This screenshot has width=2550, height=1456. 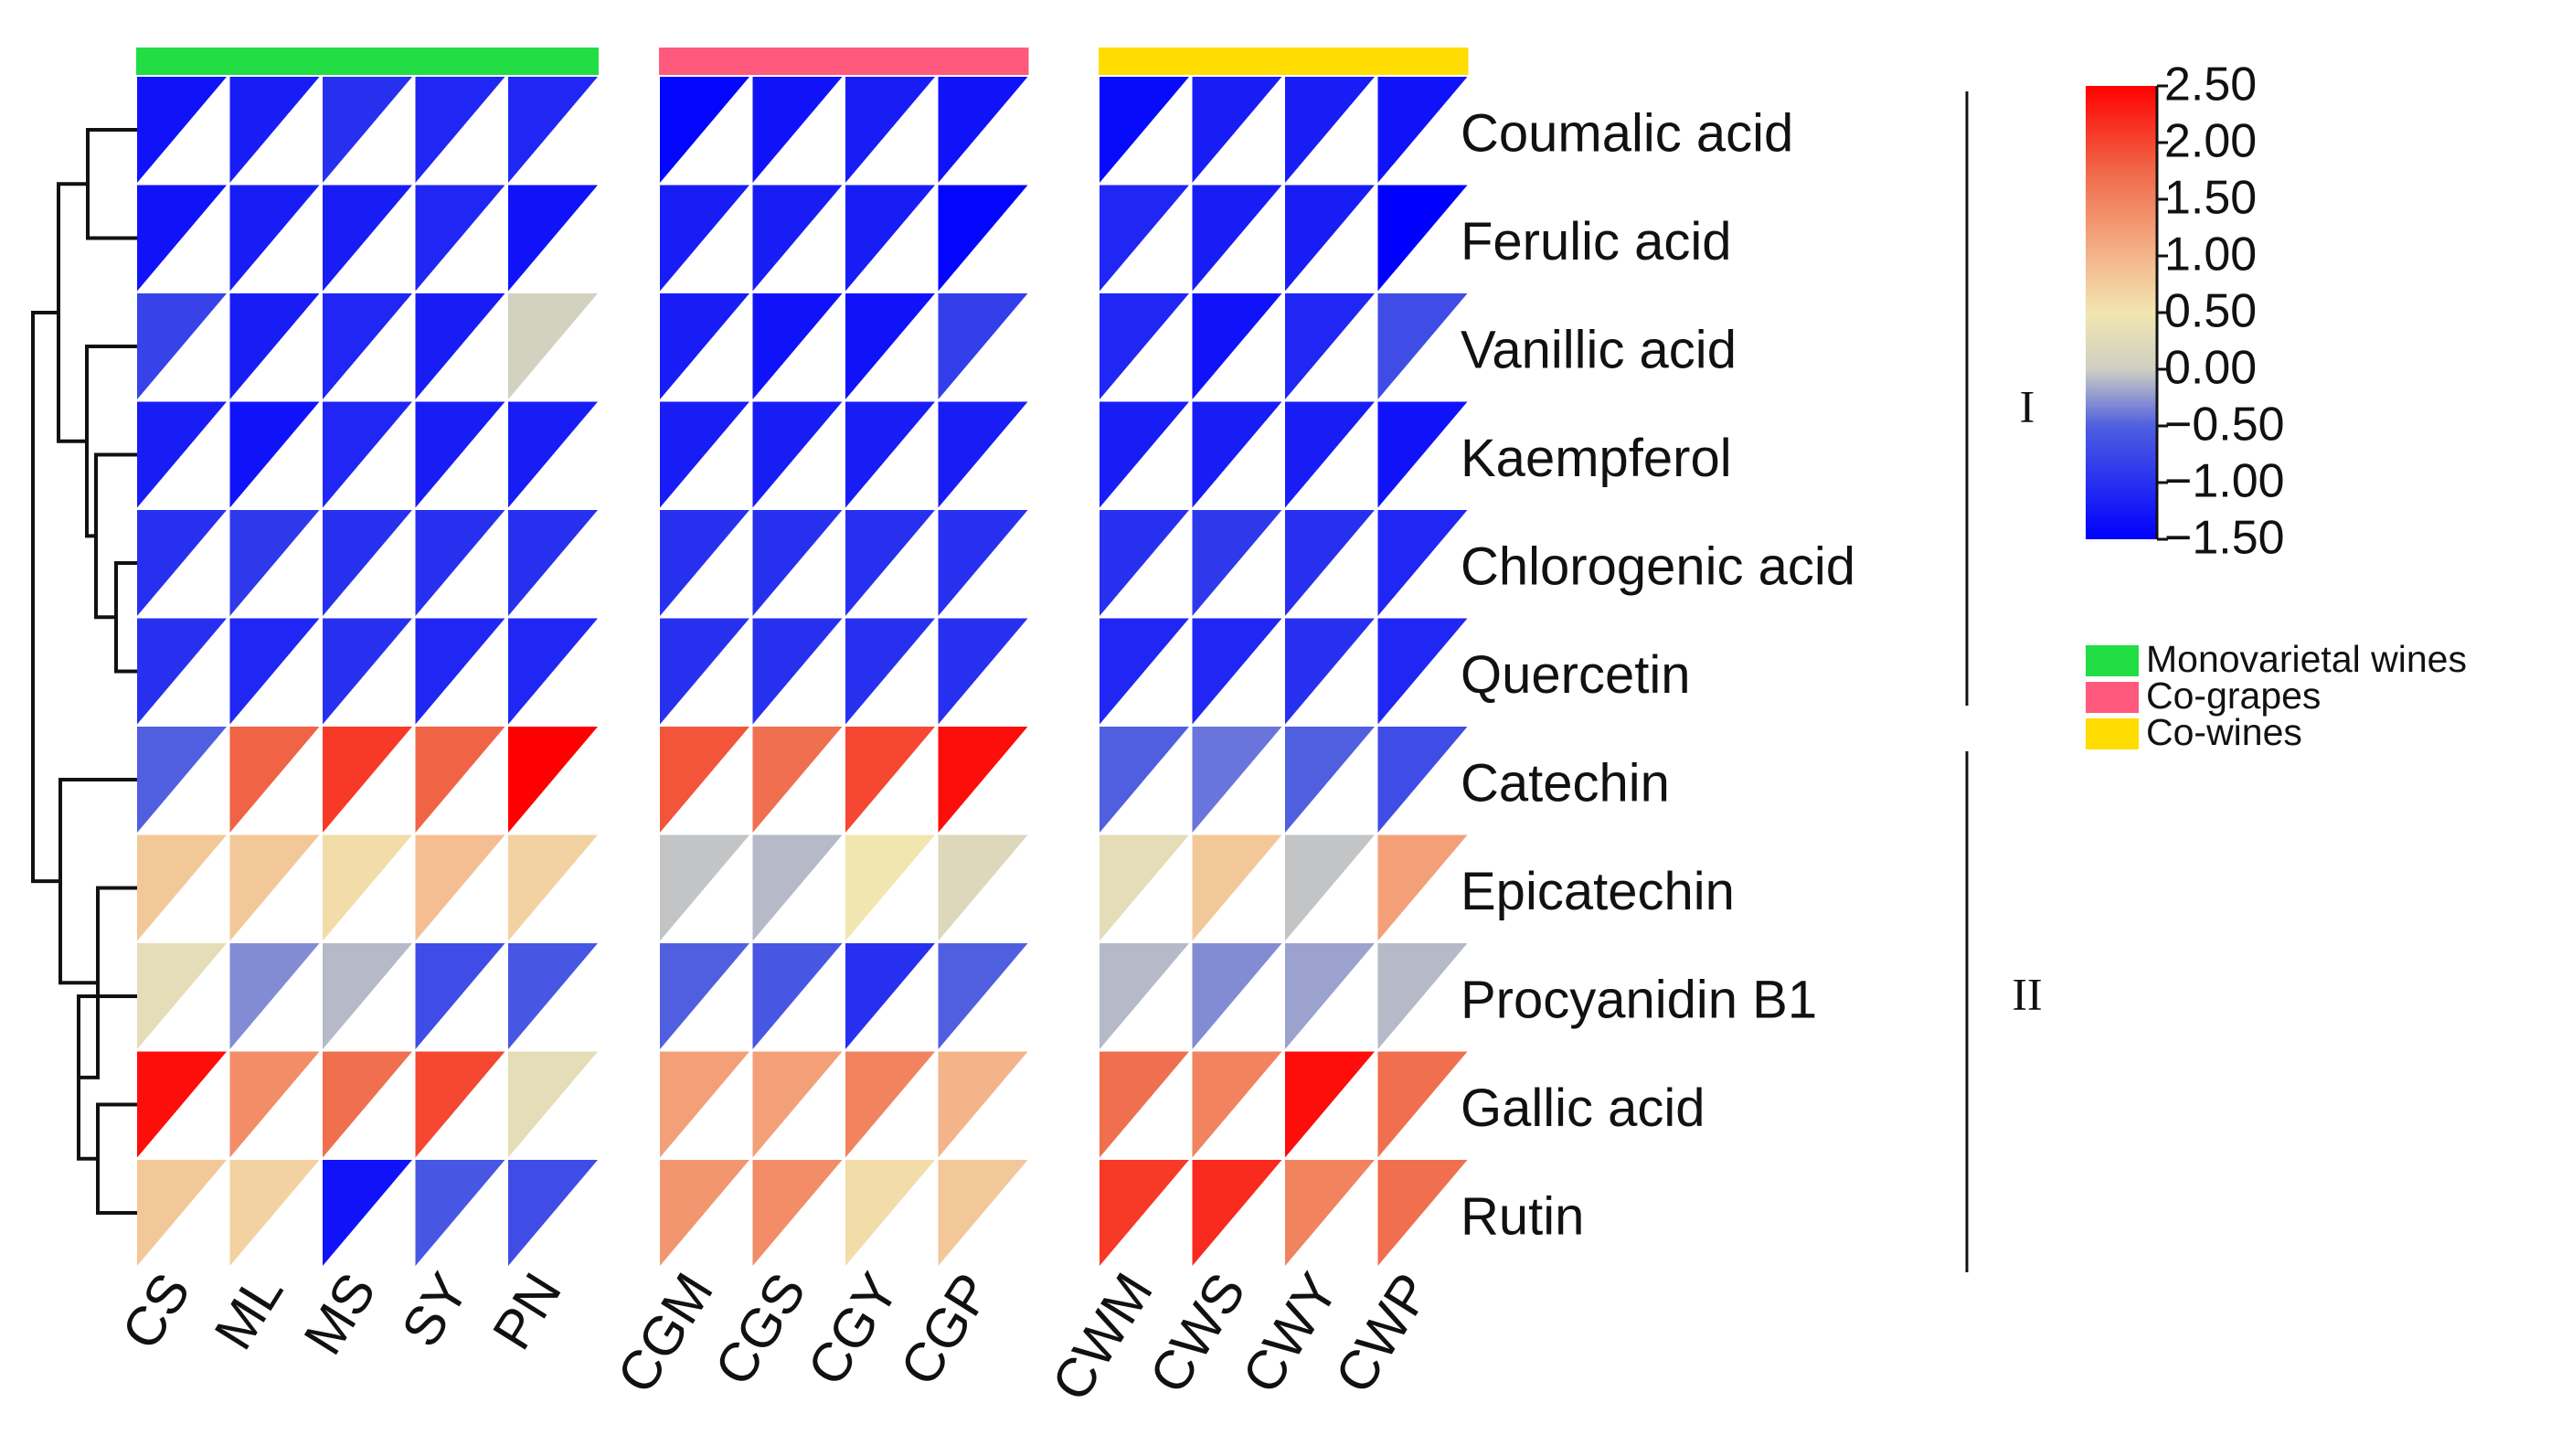 What do you see at coordinates (274, 996) in the screenshot?
I see `cell-procyanidin-b1-ml` at bounding box center [274, 996].